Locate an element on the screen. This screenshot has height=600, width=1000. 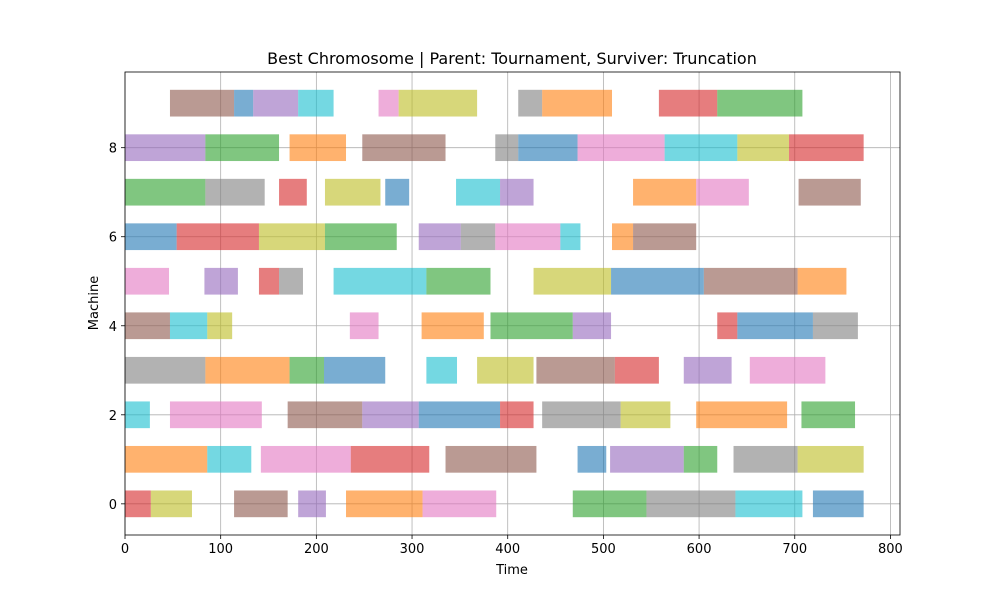
x-tick-label: 500 is located at coordinates (603, 549).